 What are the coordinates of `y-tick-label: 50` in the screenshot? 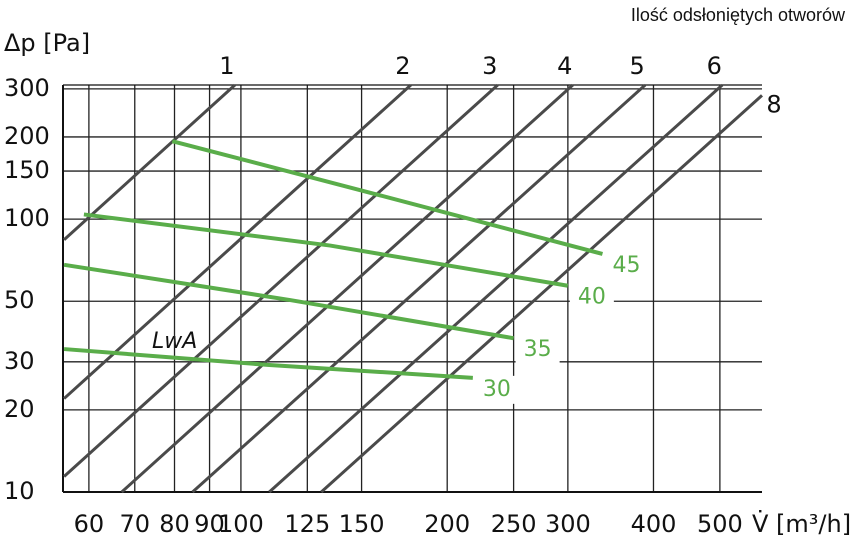 It's located at (19, 300).